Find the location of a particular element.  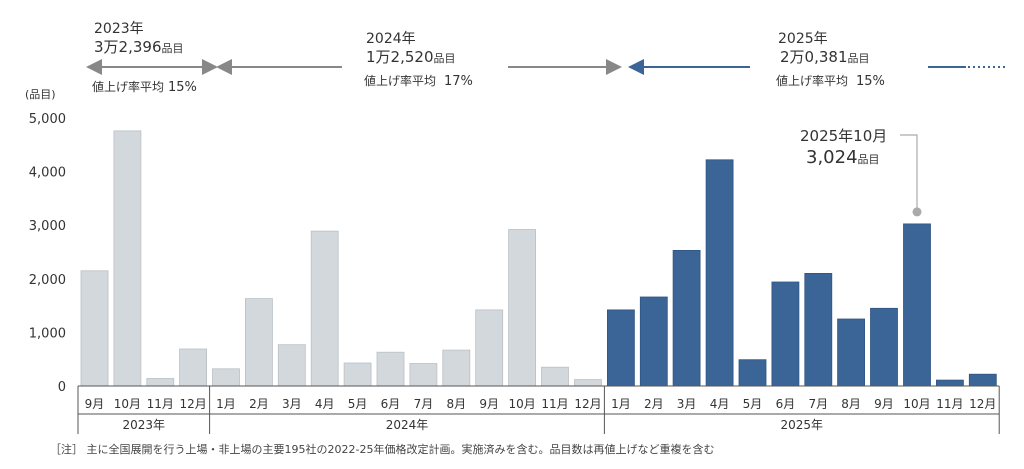

summary-2025: 2025年 2万0,381品目 値上げ率平均 15% is located at coordinates (817, 60).